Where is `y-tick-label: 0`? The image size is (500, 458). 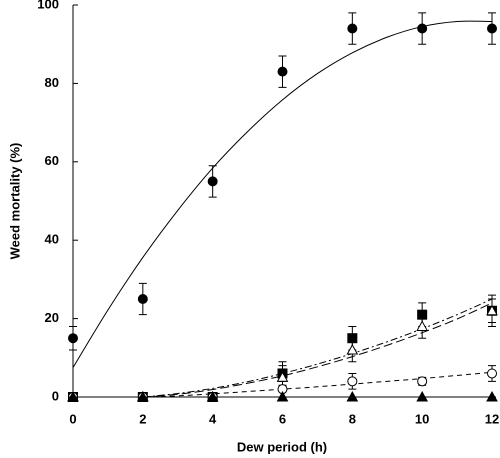 y-tick-label: 0 is located at coordinates (55, 395).